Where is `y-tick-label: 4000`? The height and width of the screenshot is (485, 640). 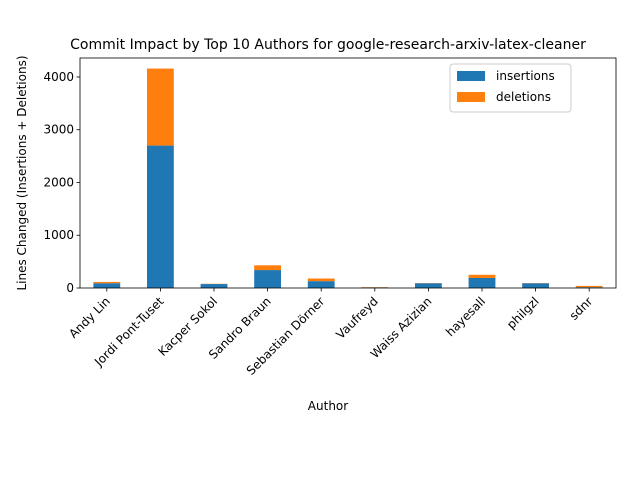
y-tick-label: 4000 is located at coordinates (58, 77).